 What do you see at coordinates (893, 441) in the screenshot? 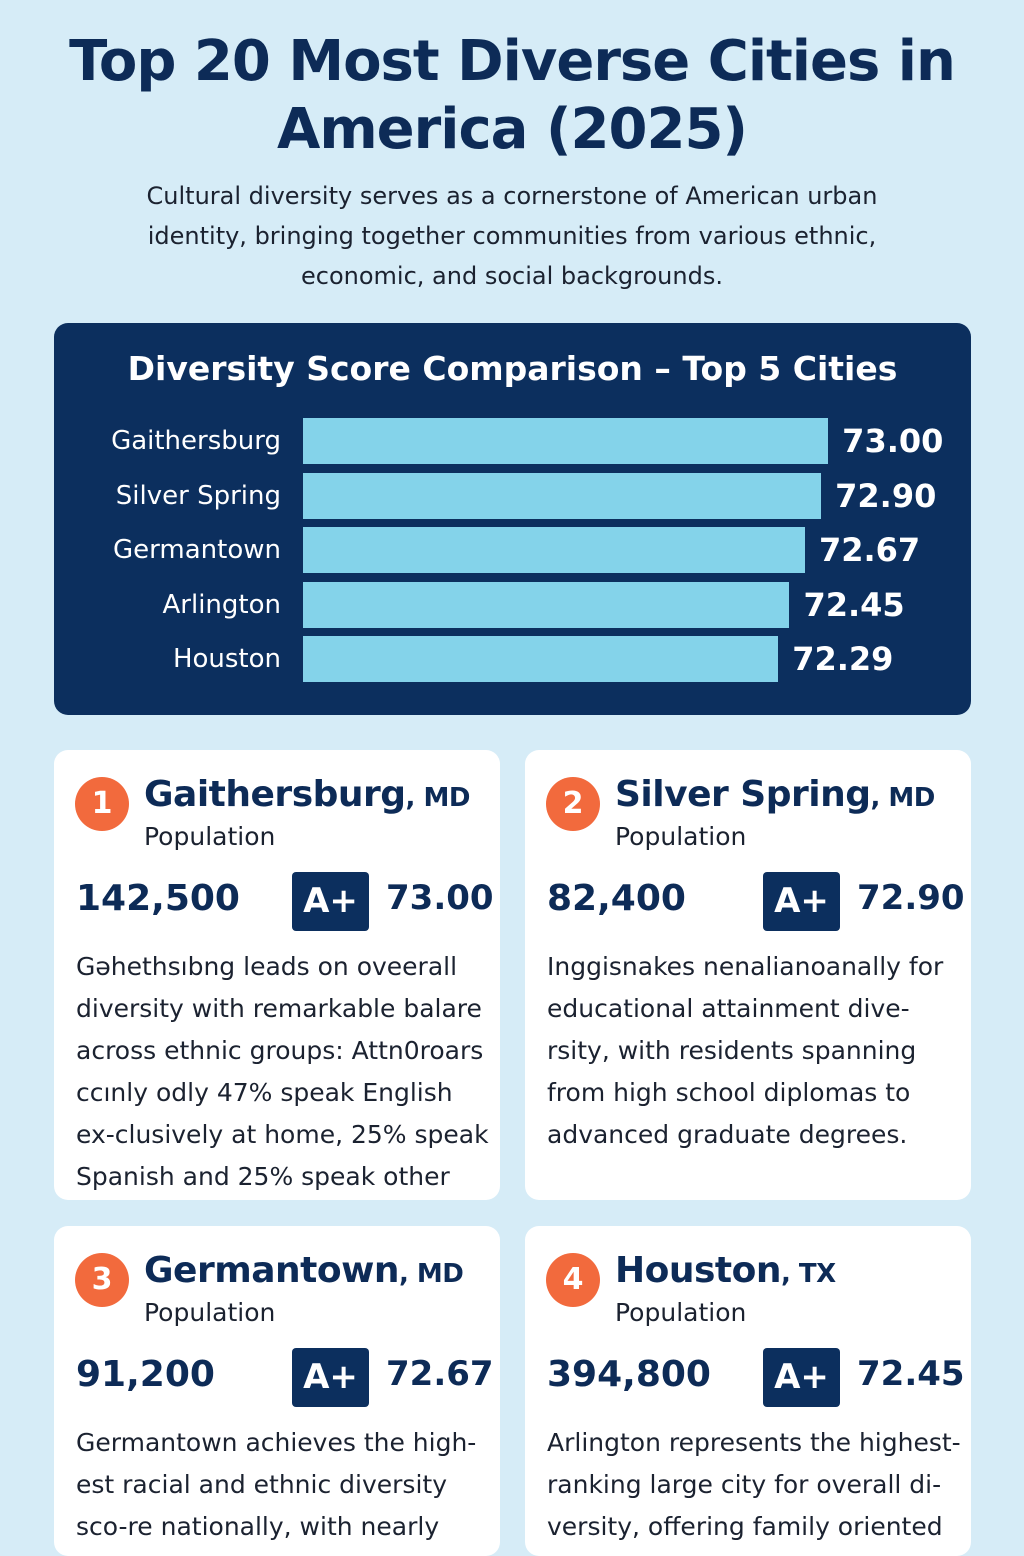
I see `bar-value: 73.00` at bounding box center [893, 441].